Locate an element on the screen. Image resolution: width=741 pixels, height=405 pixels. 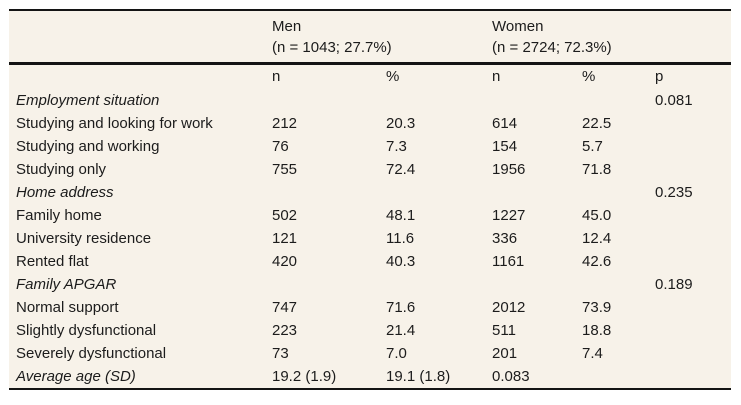
table-row: Family home 502 48.1 1227 45.0 is located at coordinates (370, 215).